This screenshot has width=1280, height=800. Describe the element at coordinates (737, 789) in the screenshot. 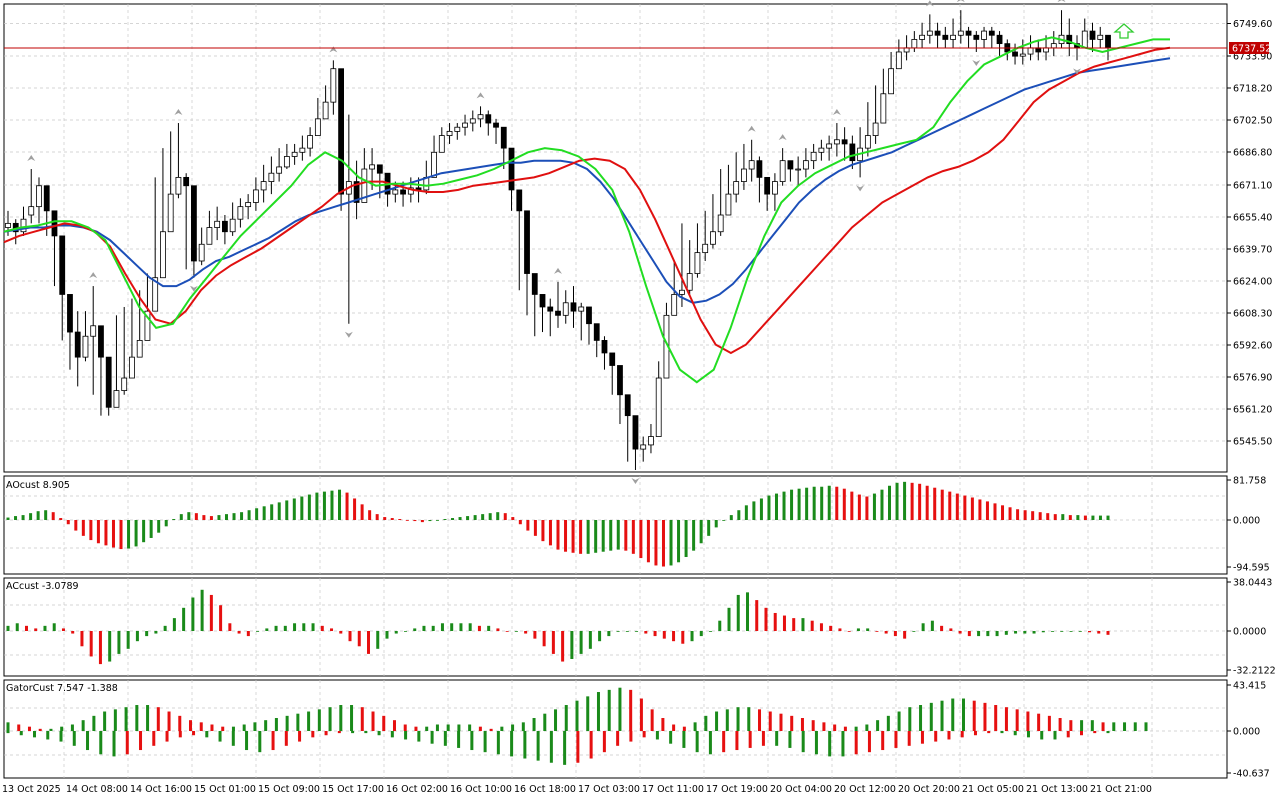

I see `time-tick-label: 17 Oct 19:00` at that location.